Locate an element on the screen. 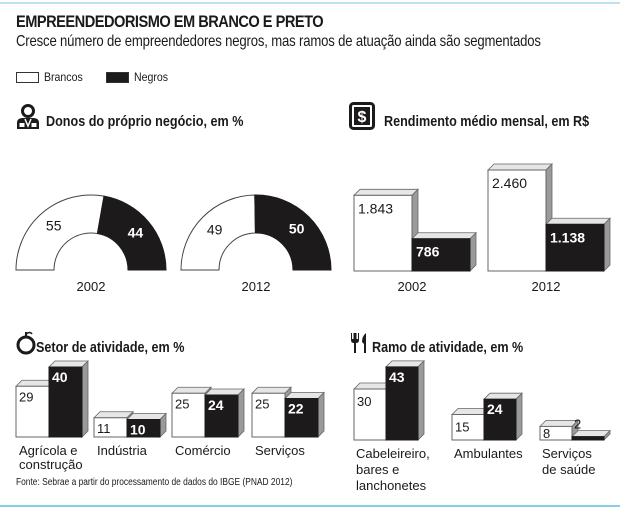 This screenshot has height=510, width=620. branch-category-label: Cabeleireiro, is located at coordinates (393, 453).